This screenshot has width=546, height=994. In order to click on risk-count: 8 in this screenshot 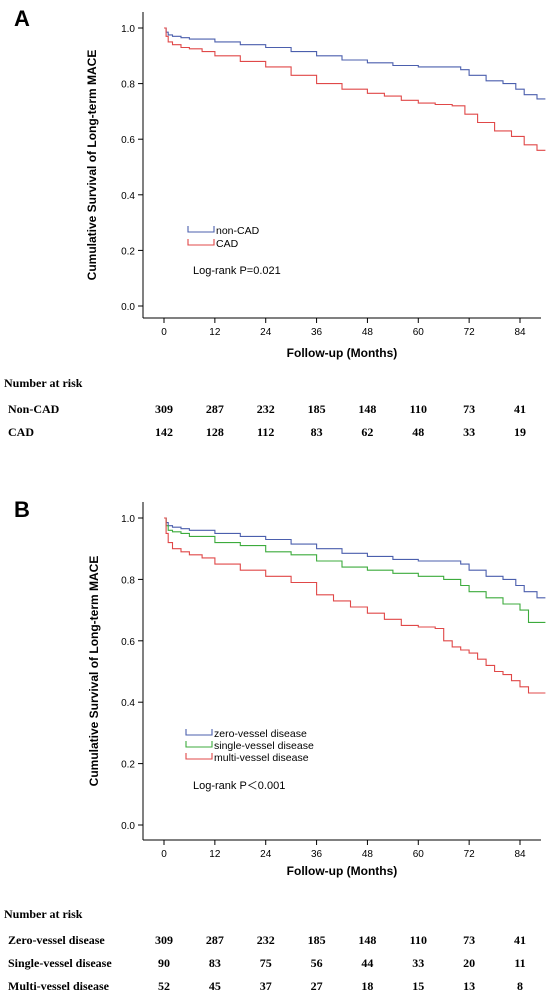, I will do `click(520, 986)`.